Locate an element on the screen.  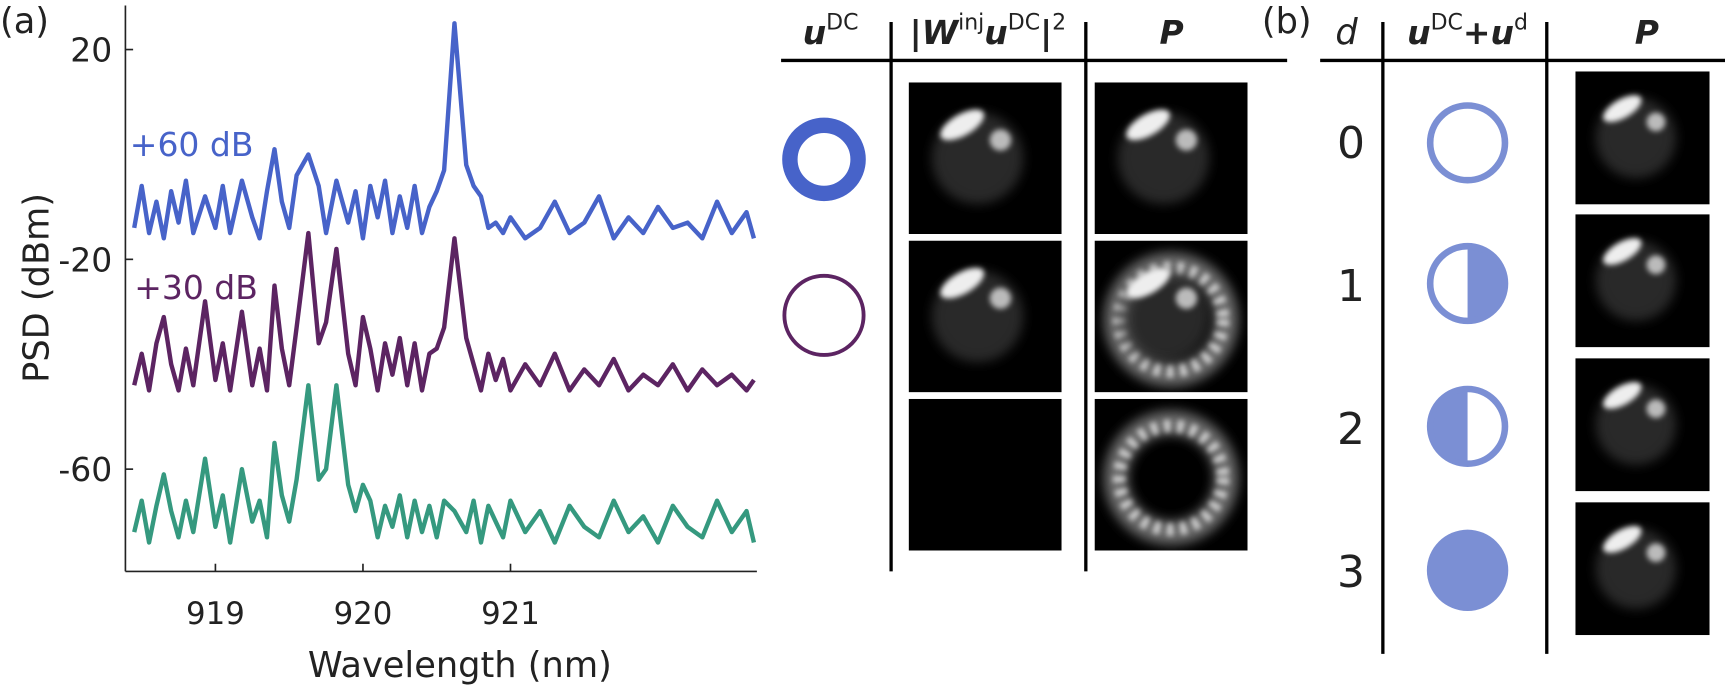
row-label: 2 is located at coordinates (1351, 429).